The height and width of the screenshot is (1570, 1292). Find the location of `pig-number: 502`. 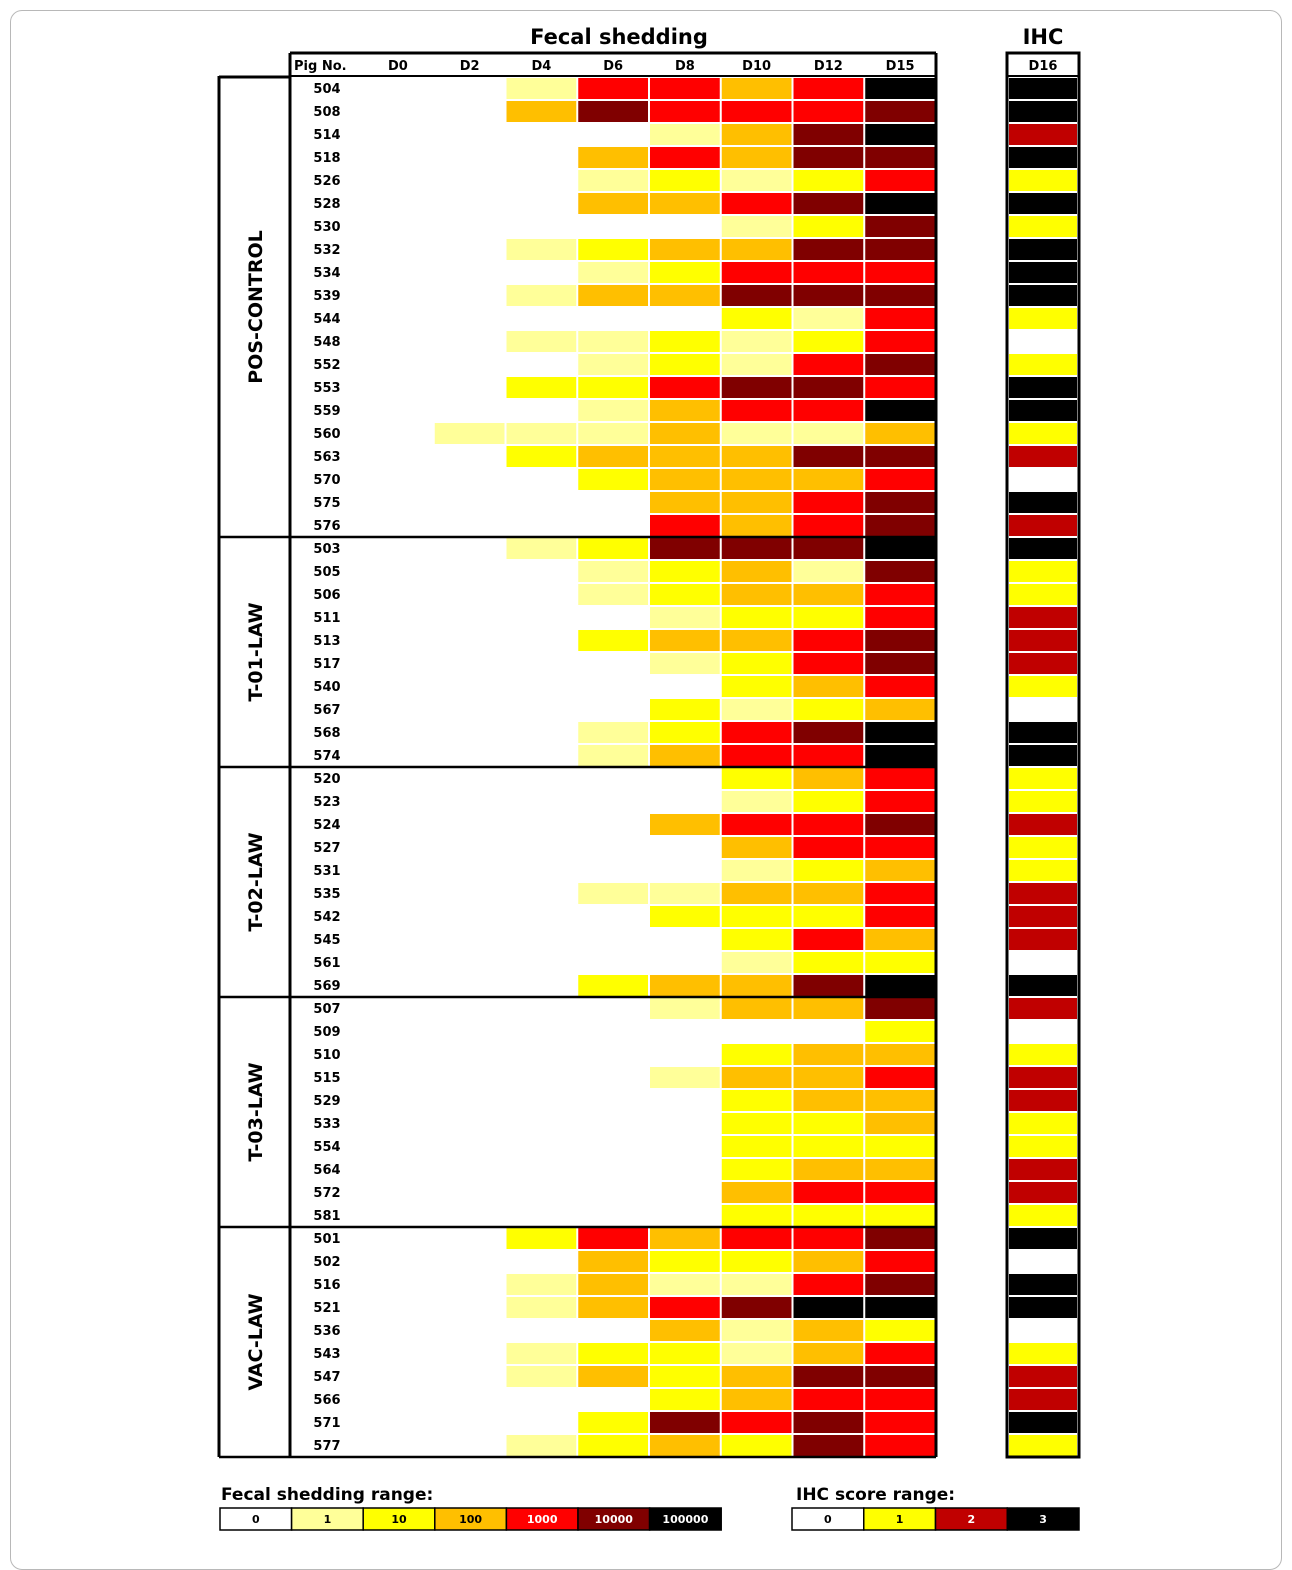

pig-number: 502 is located at coordinates (326, 1262).